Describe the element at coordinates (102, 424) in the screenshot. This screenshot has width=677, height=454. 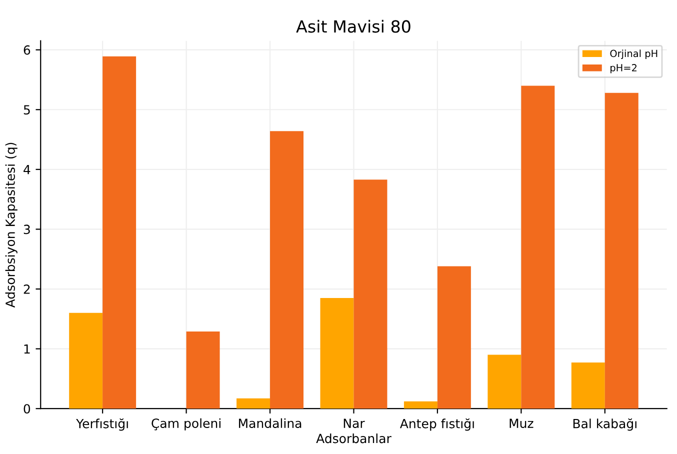
I see `x-tick-label: Yerfıstığı` at that location.